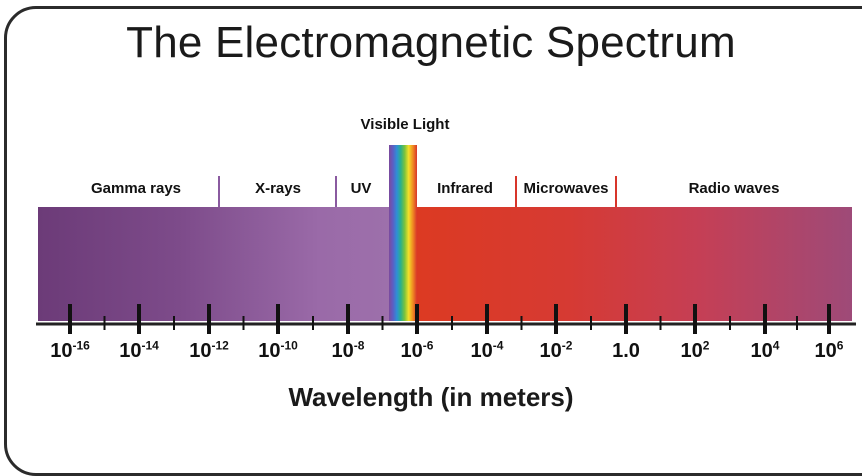 This screenshot has height=476, width=862. I want to click on spectrum-strip-long-wavelengths, so click(634, 264).